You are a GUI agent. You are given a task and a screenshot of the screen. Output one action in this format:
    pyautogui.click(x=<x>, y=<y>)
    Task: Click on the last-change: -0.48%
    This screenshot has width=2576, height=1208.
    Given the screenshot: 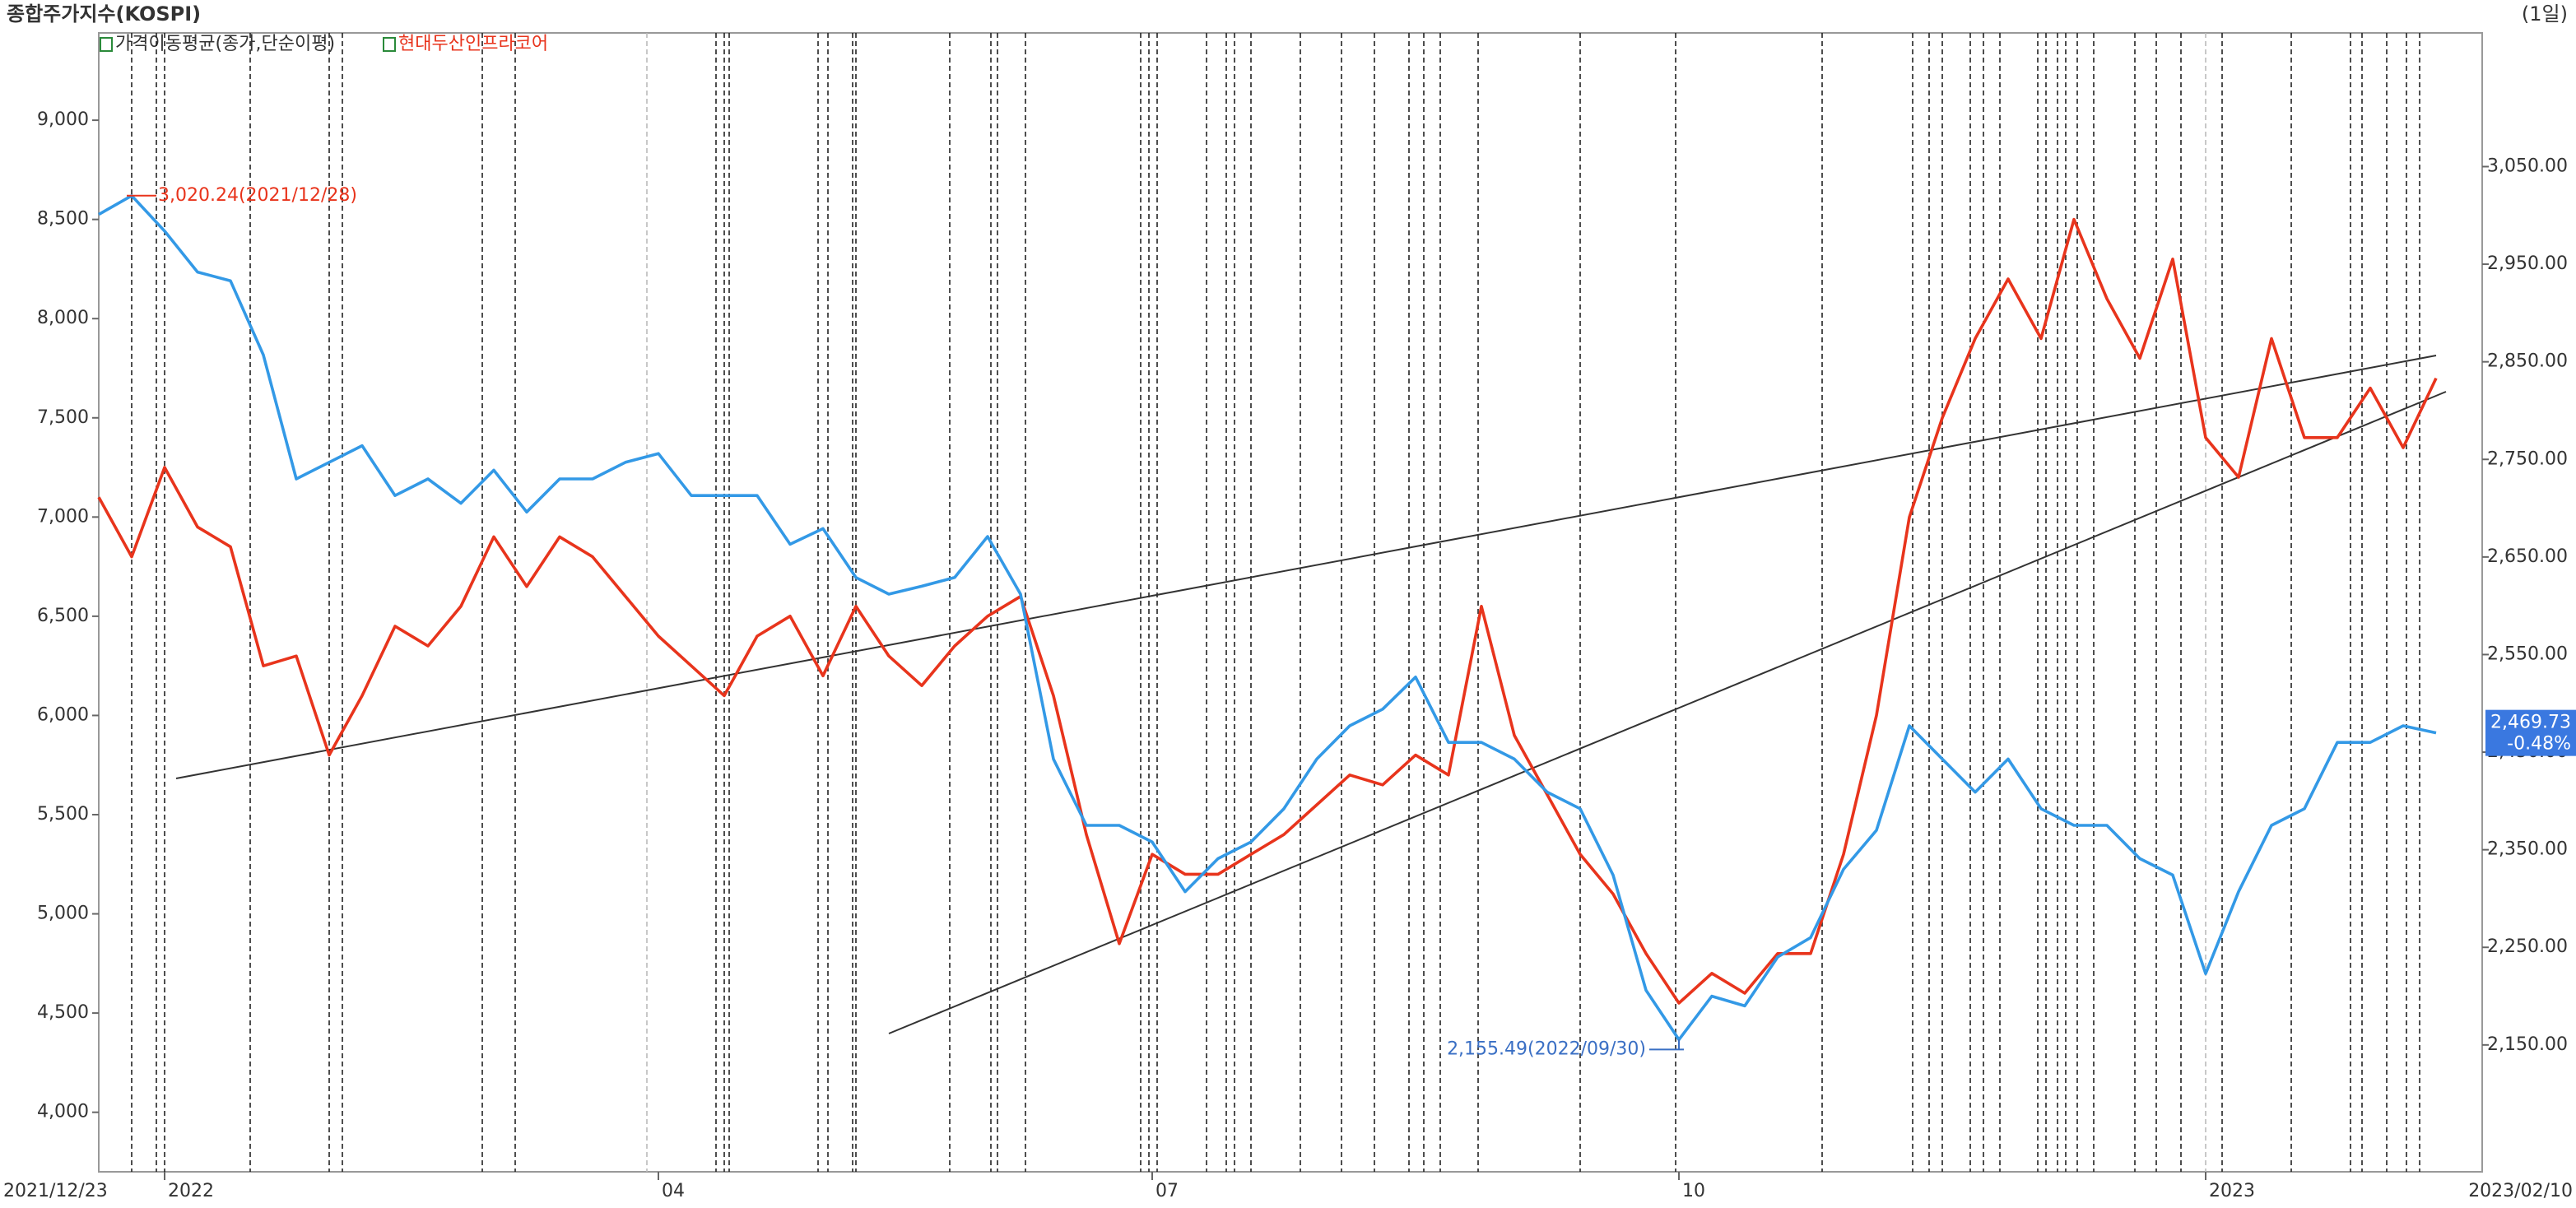 What is the action you would take?
    pyautogui.click(x=2539, y=745)
    